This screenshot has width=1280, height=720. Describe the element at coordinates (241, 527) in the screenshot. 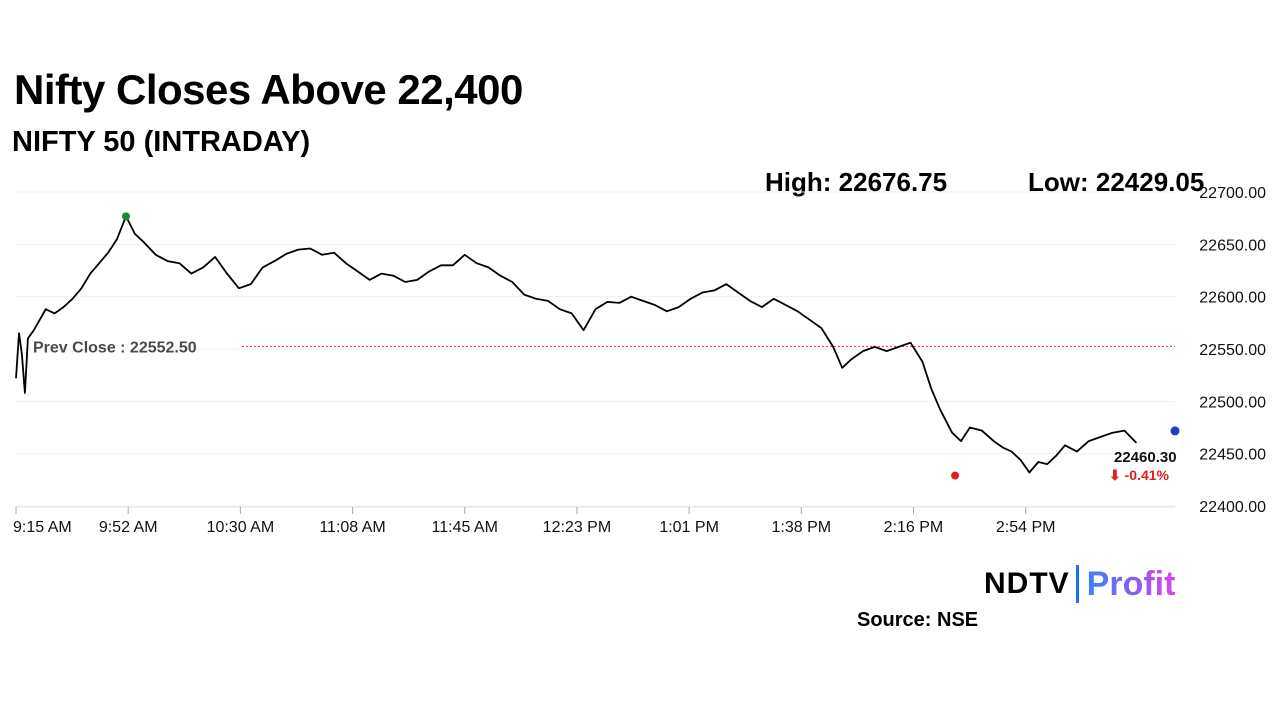

I see `x-tick-label: 10:30 AM` at that location.